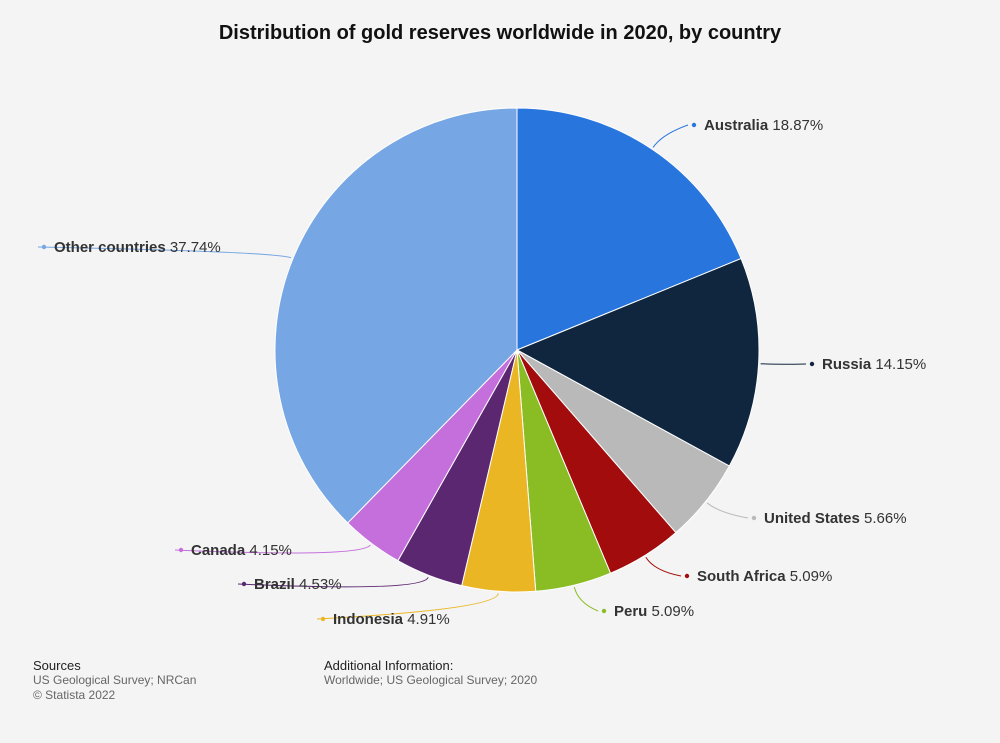 The image size is (1000, 743). What do you see at coordinates (407, 606) in the screenshot?
I see `connector-indonesia` at bounding box center [407, 606].